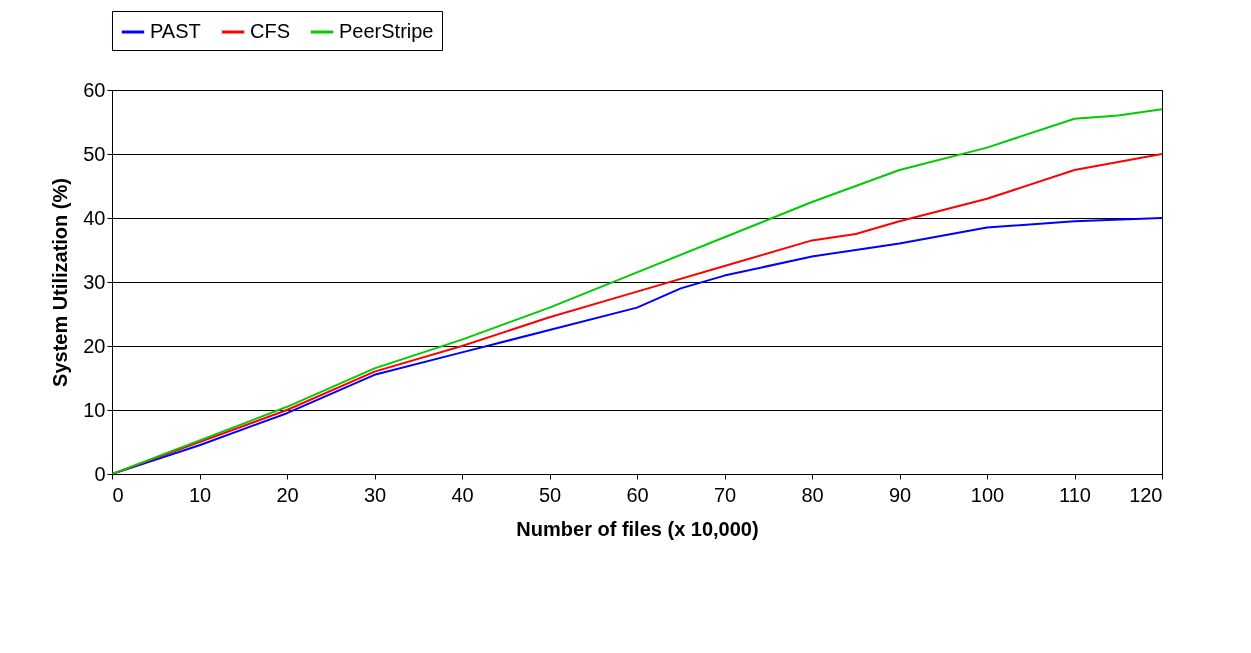 This screenshot has width=1251, height=653. Describe the element at coordinates (94, 217) in the screenshot. I see `y-tick-label: 40` at that location.